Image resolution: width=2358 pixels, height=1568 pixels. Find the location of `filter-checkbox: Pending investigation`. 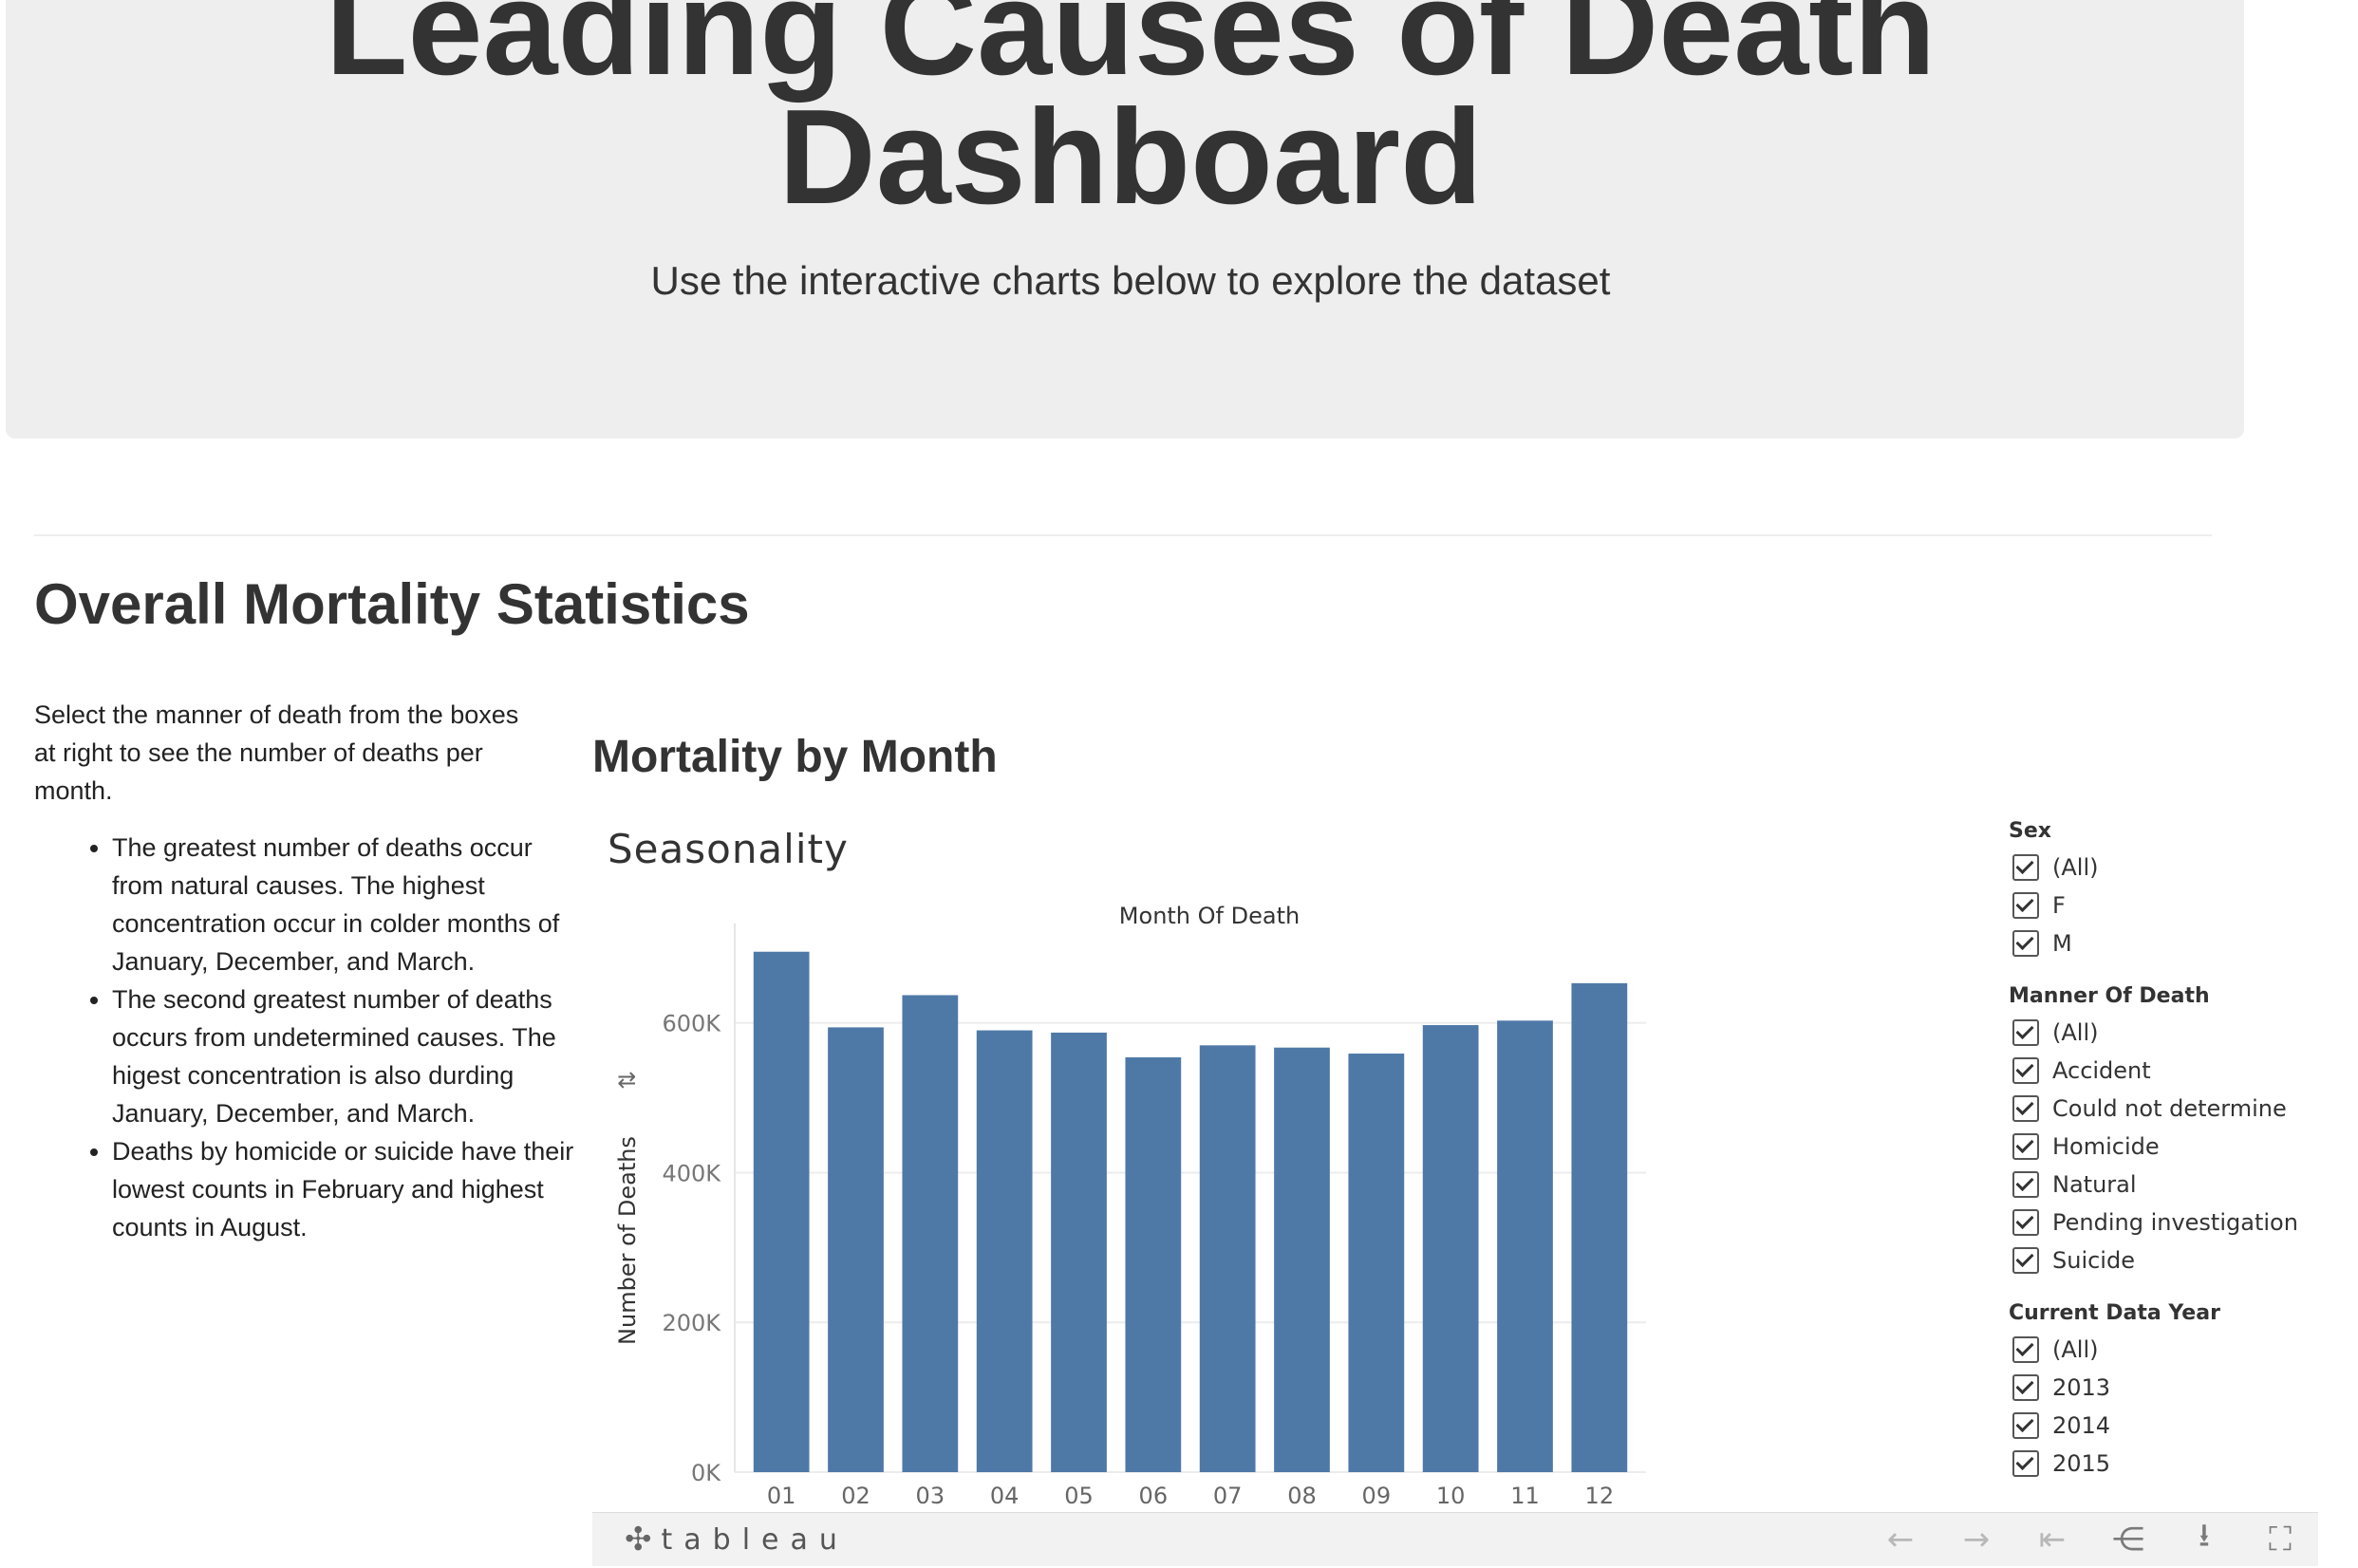

filter-checkbox: Pending investigation is located at coordinates (2161, 1223).